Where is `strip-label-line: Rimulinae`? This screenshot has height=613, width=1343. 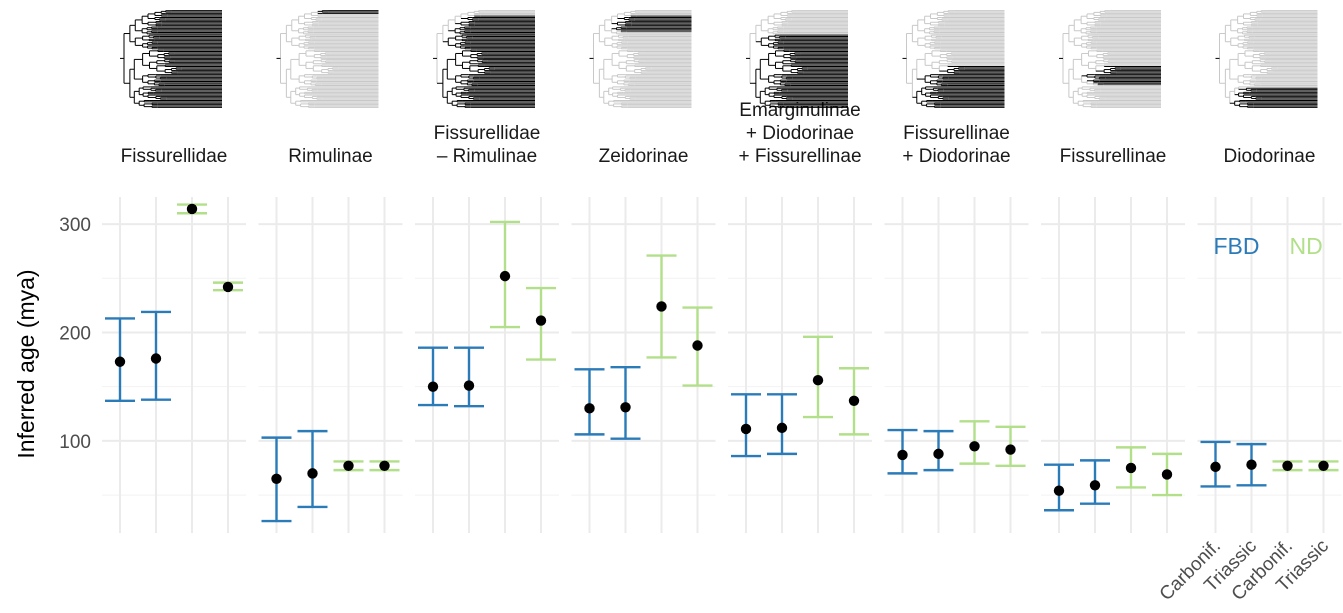
strip-label-line: Rimulinae is located at coordinates (330, 156).